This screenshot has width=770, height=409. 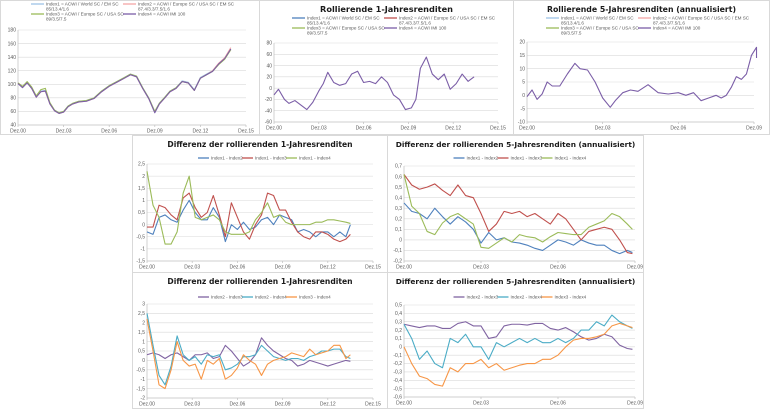 I want to click on y-tick-label: 180, so click(x=12, y=31).